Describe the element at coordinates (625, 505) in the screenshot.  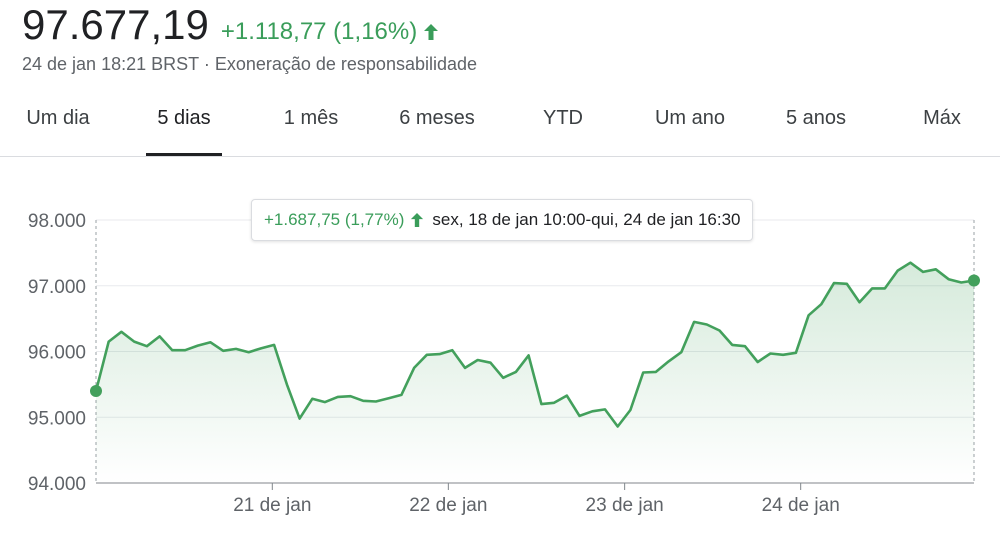
I see `x-tick-label: 23 de jan` at that location.